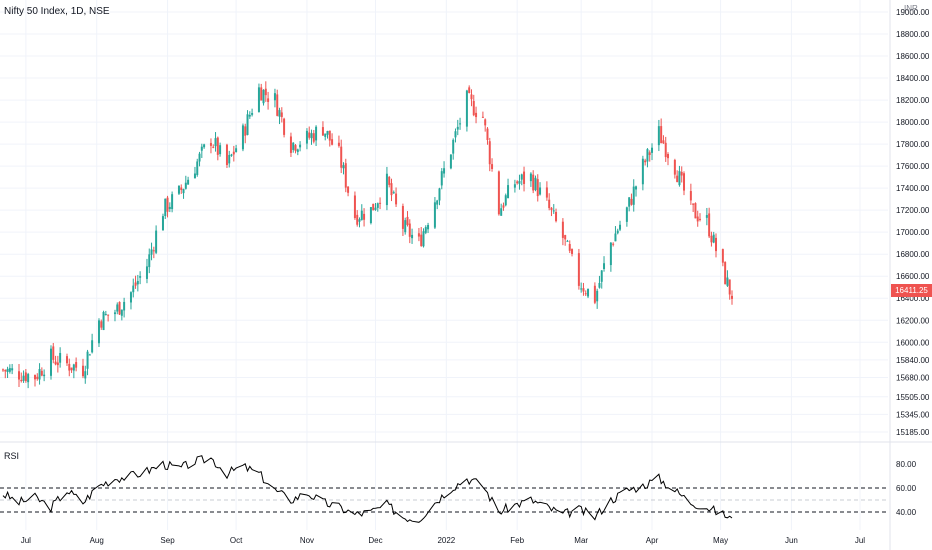 The width and height of the screenshot is (932, 550). Describe the element at coordinates (517, 540) in the screenshot. I see `time-tick-label: Feb` at that location.